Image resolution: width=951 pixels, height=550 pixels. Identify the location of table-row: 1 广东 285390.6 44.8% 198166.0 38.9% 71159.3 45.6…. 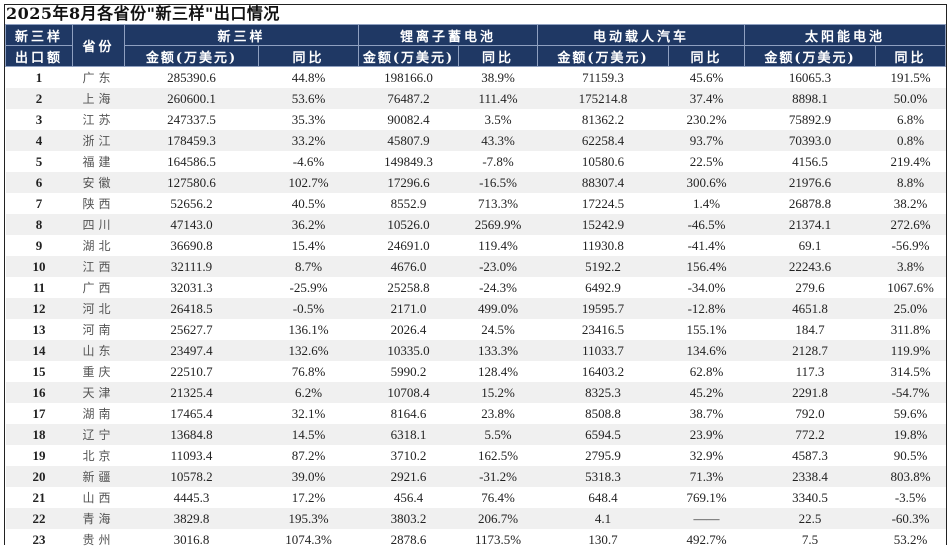
(475, 77).